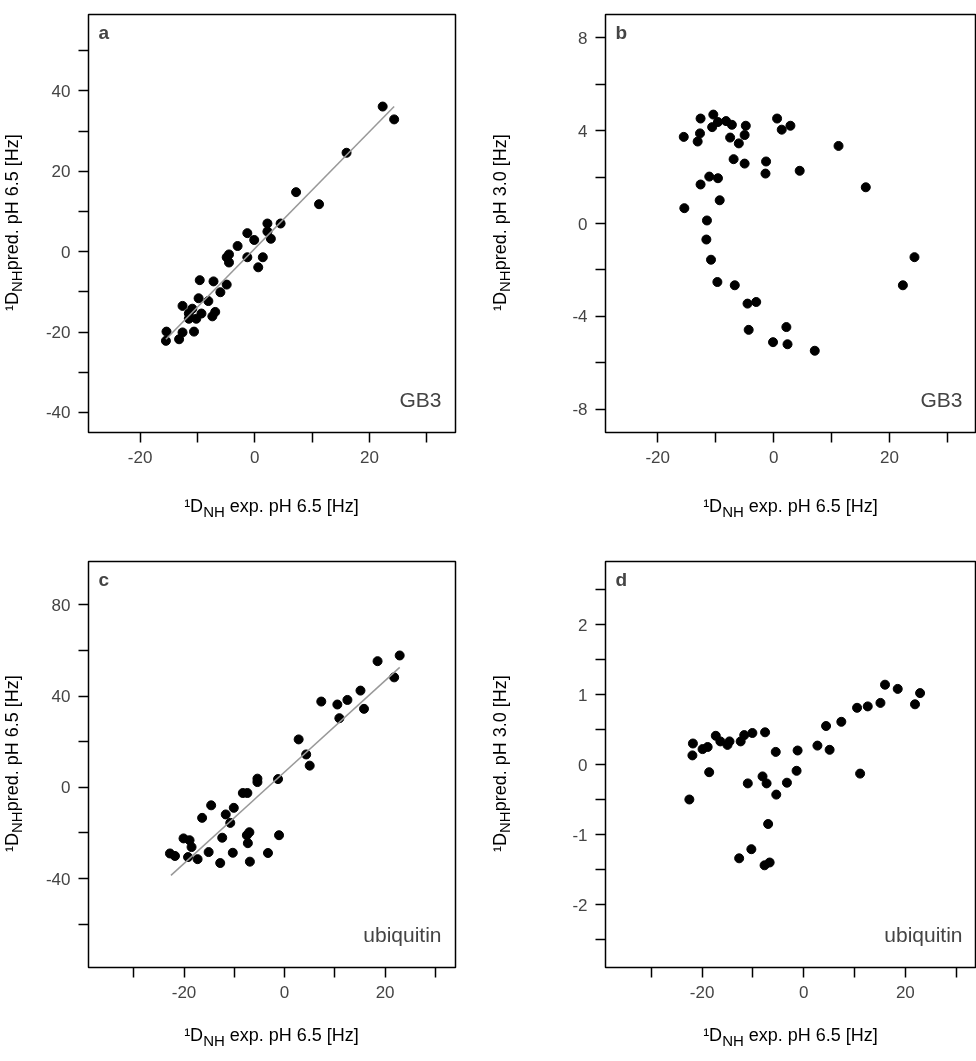  What do you see at coordinates (583, 625) in the screenshot?
I see `y-tick-label: 2` at bounding box center [583, 625].